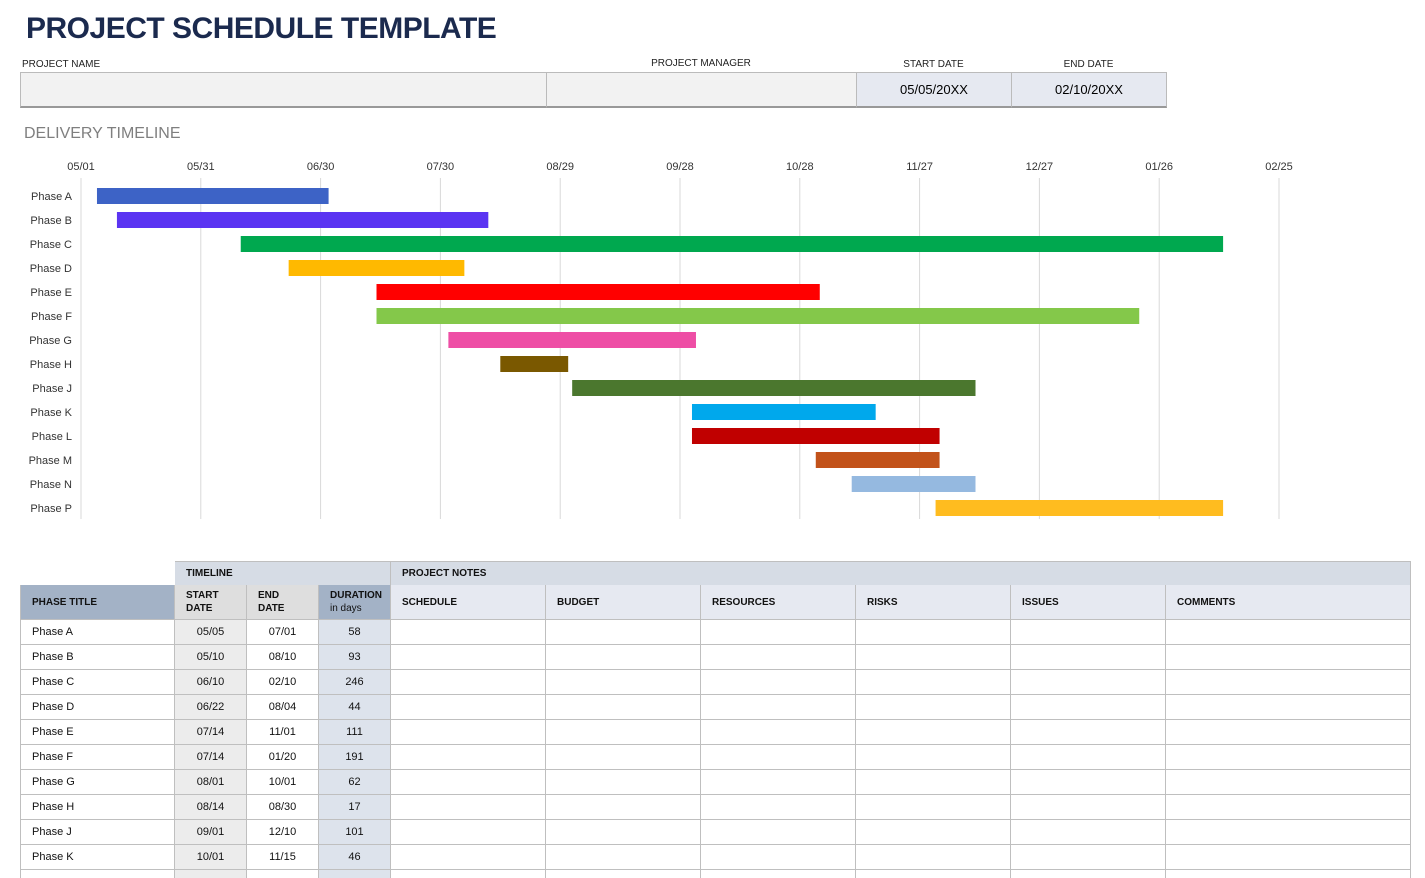 This screenshot has height=878, width=1425. I want to click on table-cell: 58, so click(355, 632).